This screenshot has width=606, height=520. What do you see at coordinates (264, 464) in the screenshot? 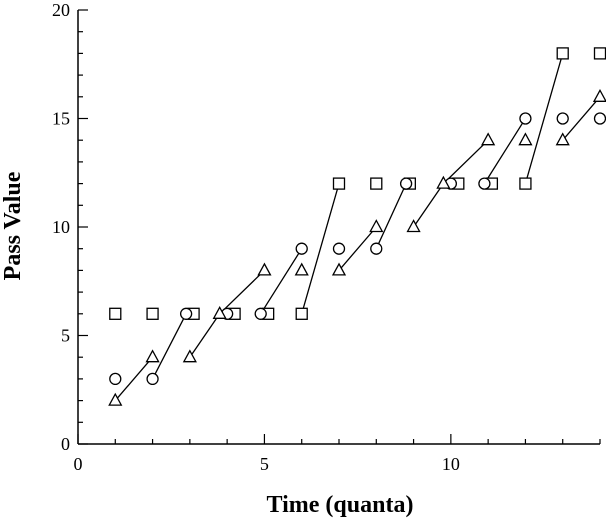
I see `x-tick-label: 5` at bounding box center [264, 464].